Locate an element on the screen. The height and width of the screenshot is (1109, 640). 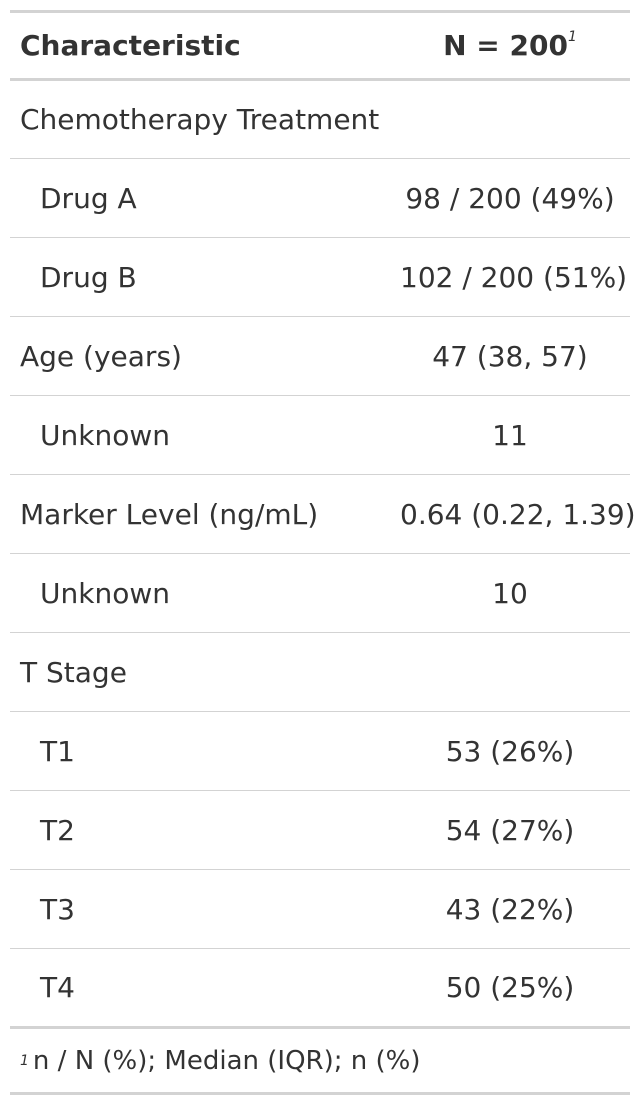
table-header: Characteristic N = 2001 is located at coordinates (320, 45).